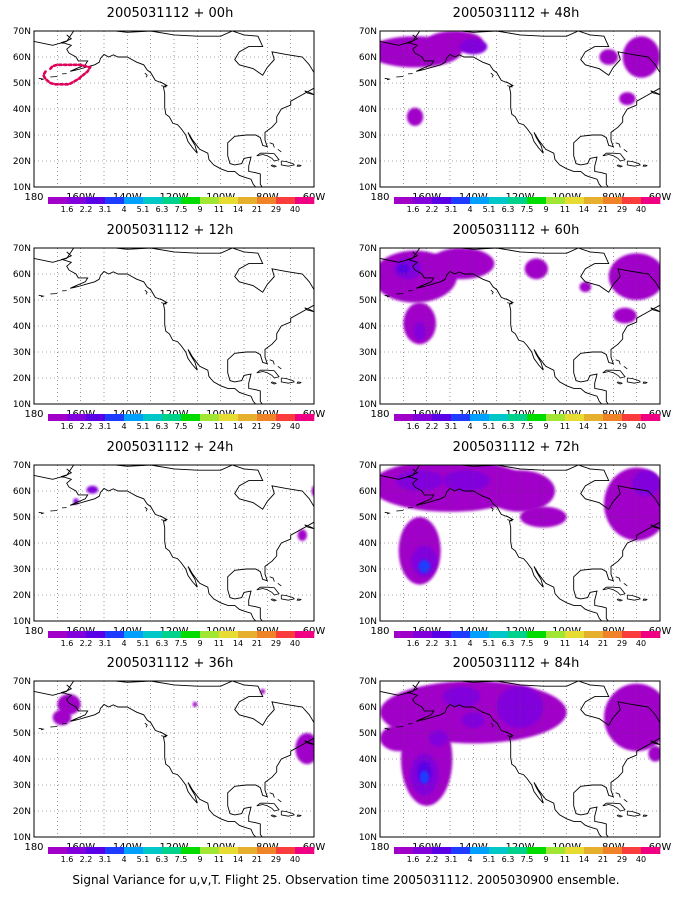 This screenshot has height=900, width=692. Describe the element at coordinates (368, 596) in the screenshot. I see `lat-label: 20N` at that location.